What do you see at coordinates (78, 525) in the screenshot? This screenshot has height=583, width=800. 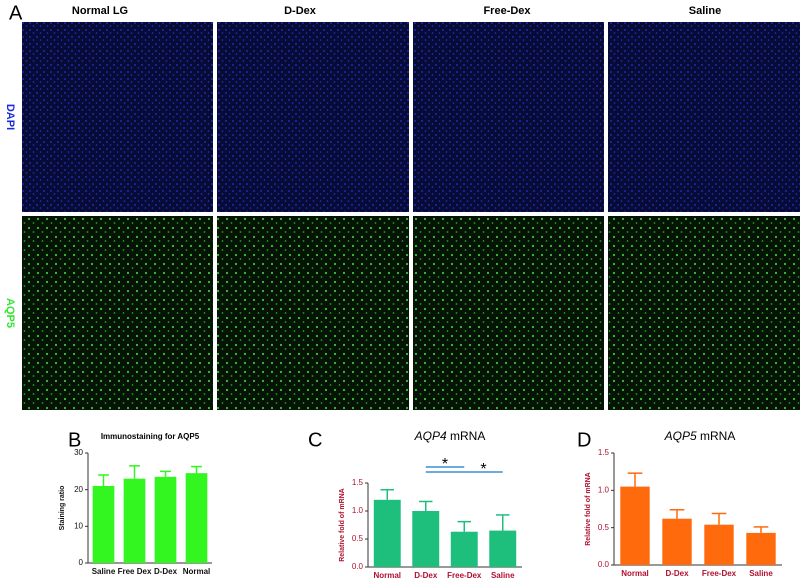 I see `y-tick-label: 10` at bounding box center [78, 525].